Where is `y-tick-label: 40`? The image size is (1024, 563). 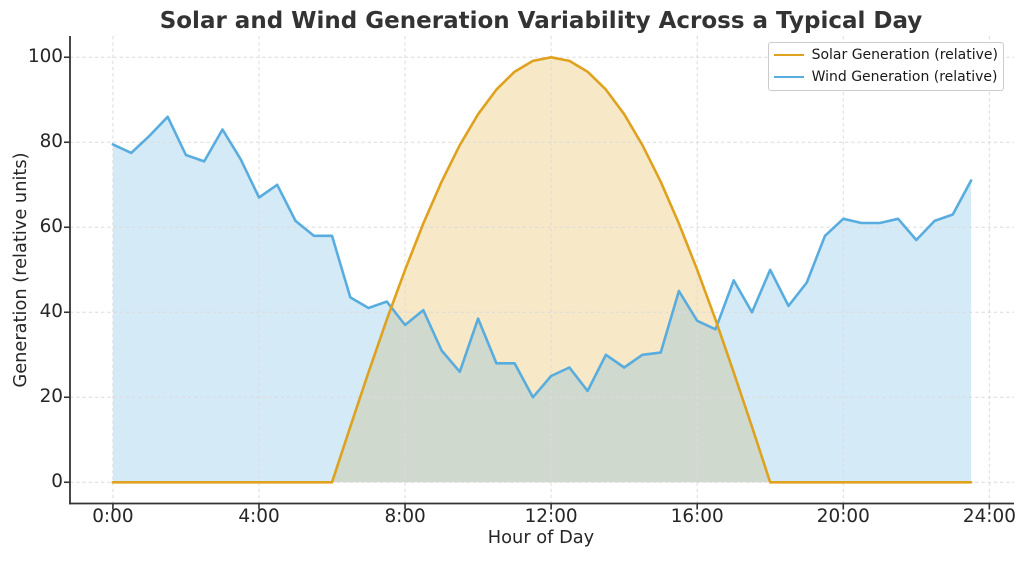
y-tick-label: 40 is located at coordinates (51, 312).